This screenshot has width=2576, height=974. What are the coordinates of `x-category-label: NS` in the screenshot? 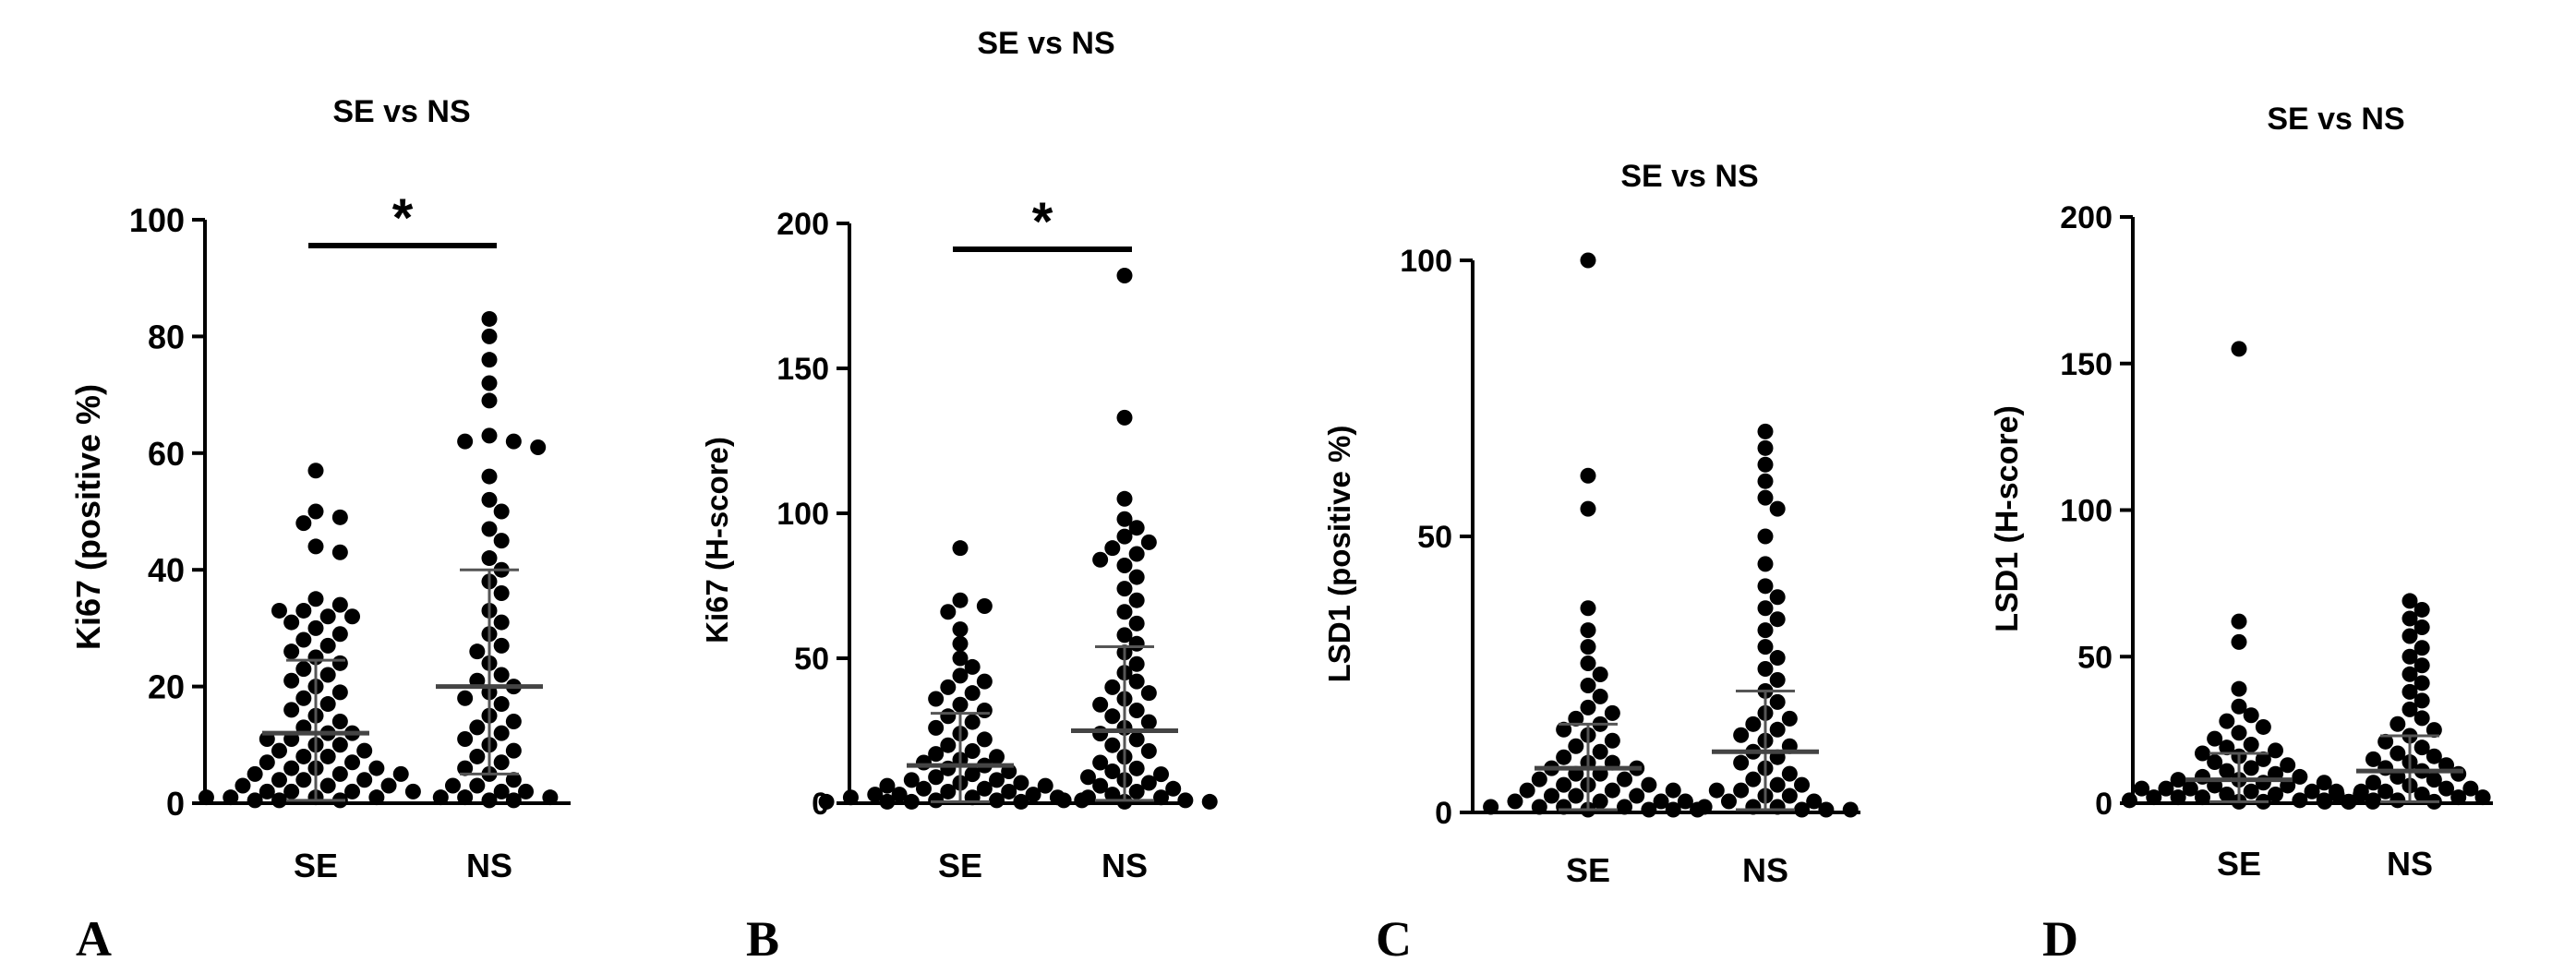 It's located at (2410, 864).